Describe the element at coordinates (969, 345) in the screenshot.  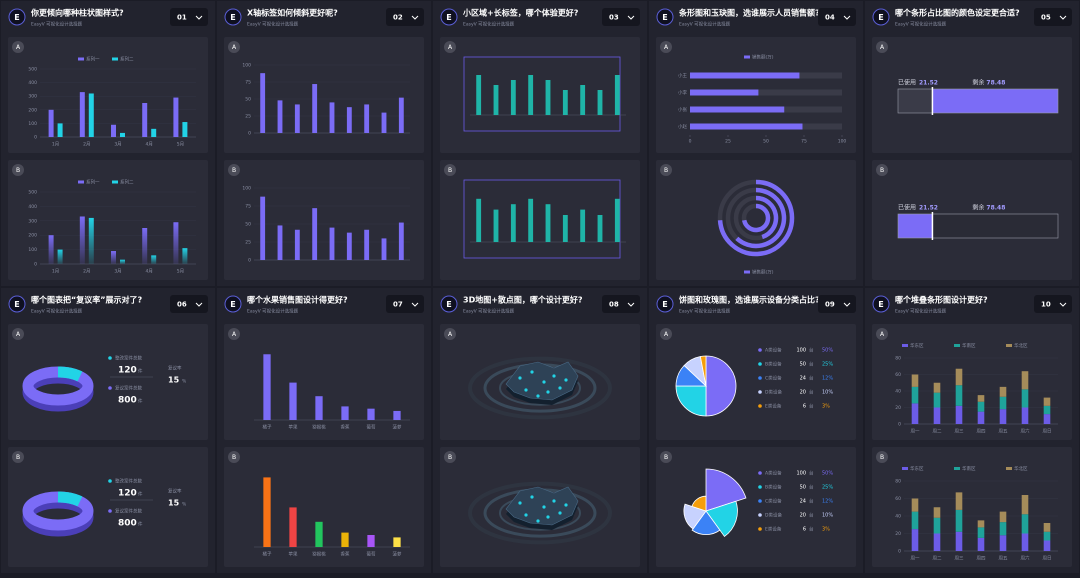
I see `legend-label: 华南区` at that location.